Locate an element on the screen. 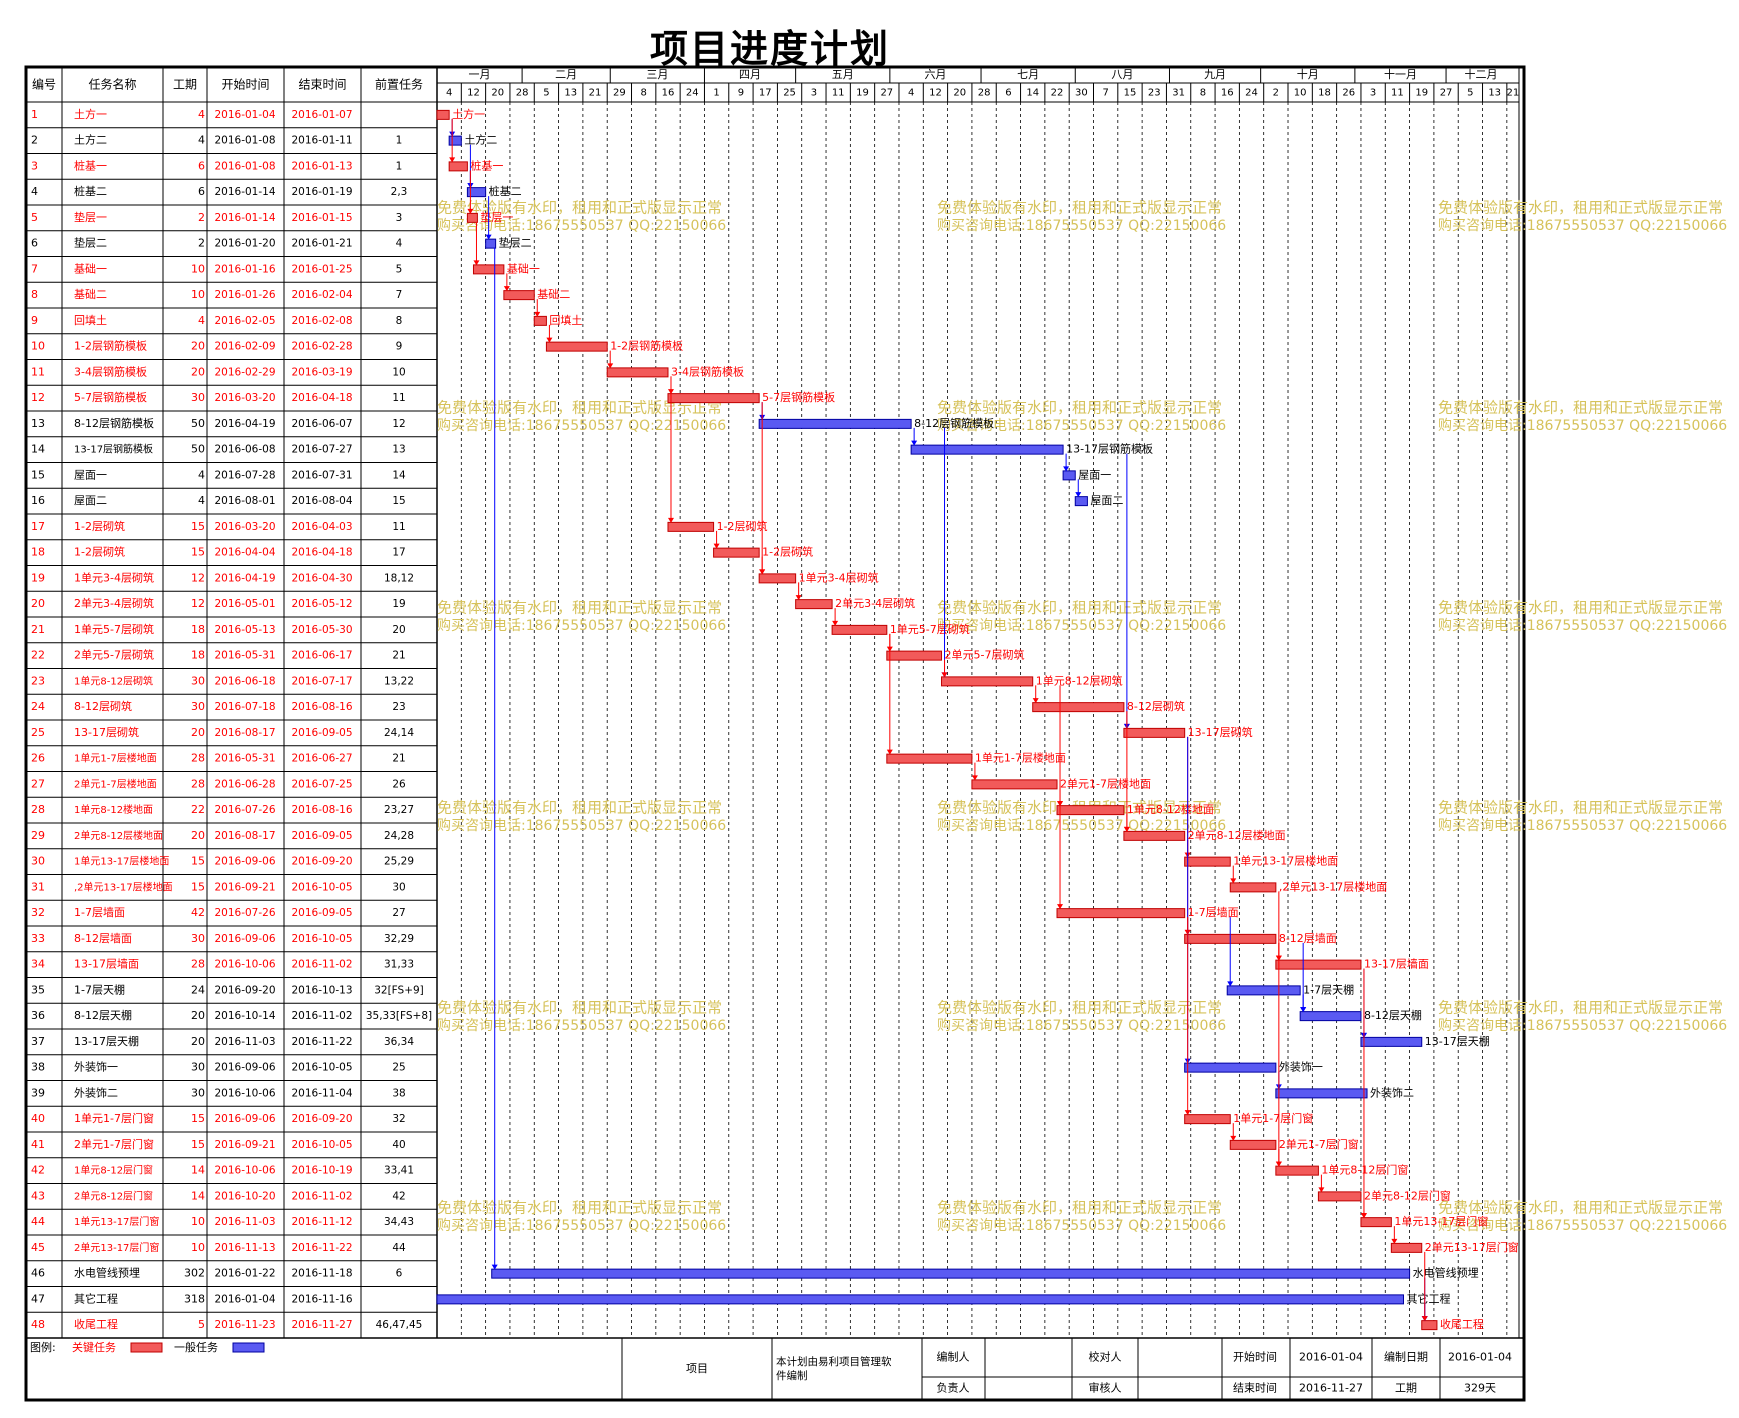 Image resolution: width=1739 pixels, height=1418 pixels. task-name: 2单元5-7层砌筑 is located at coordinates (114, 655).